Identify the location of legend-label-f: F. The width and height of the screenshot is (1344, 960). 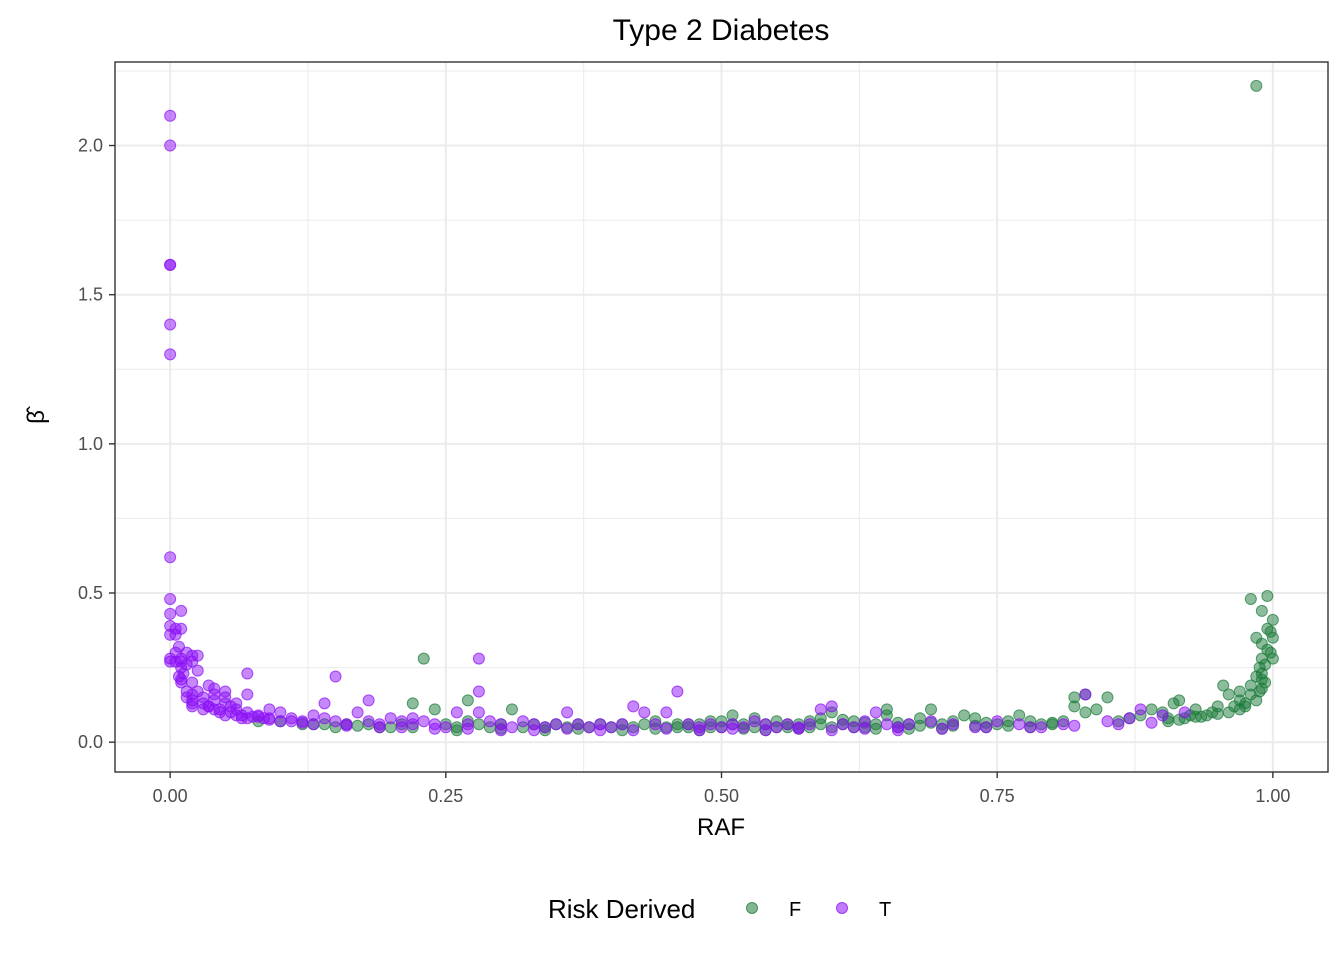
(795, 910).